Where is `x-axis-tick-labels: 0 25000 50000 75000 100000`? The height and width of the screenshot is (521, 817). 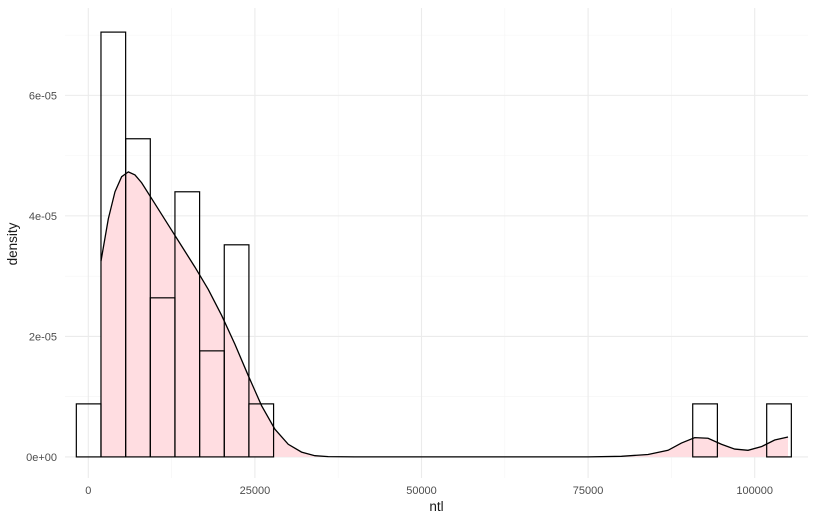 x-axis-tick-labels: 0 25000 50000 75000 100000 is located at coordinates (429, 491).